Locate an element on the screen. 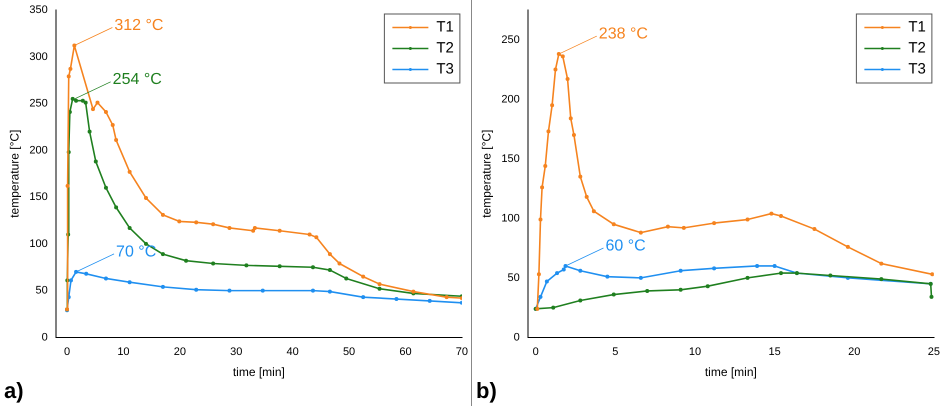  x-tick-label: 50 is located at coordinates (349, 352).